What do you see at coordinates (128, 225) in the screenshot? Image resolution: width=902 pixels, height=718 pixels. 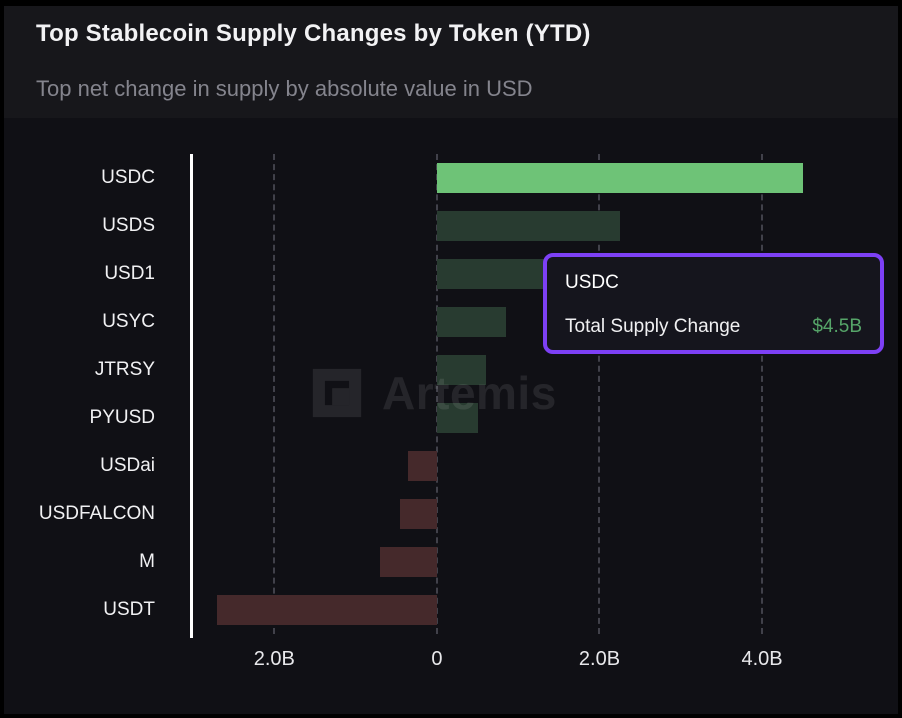 I see `category-label-usds: USDS` at bounding box center [128, 225].